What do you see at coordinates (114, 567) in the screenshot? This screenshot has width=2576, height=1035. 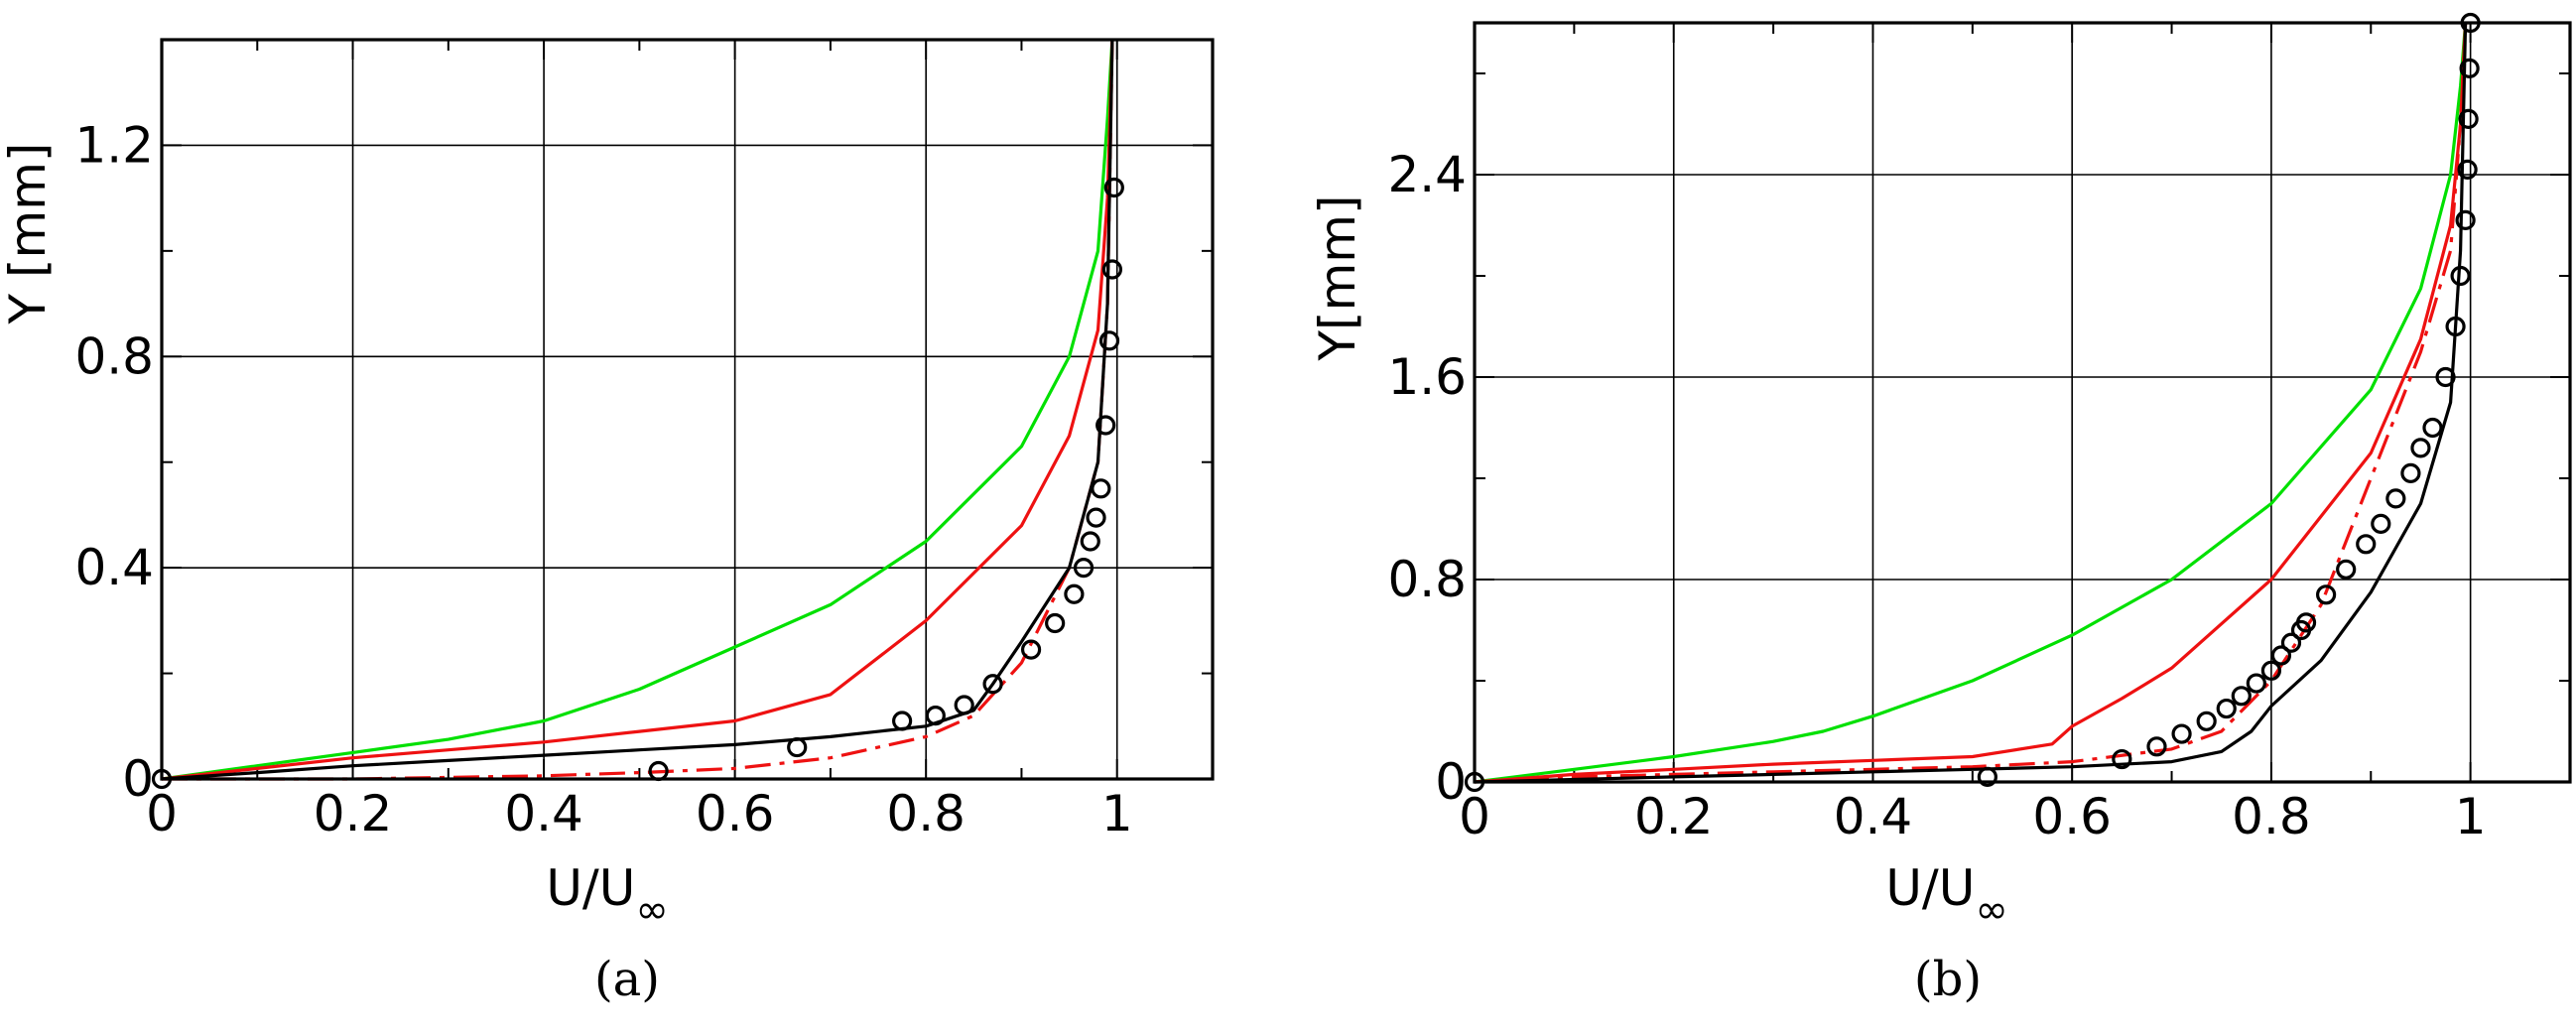 I see `y-tick-label: 0.4` at bounding box center [114, 567].